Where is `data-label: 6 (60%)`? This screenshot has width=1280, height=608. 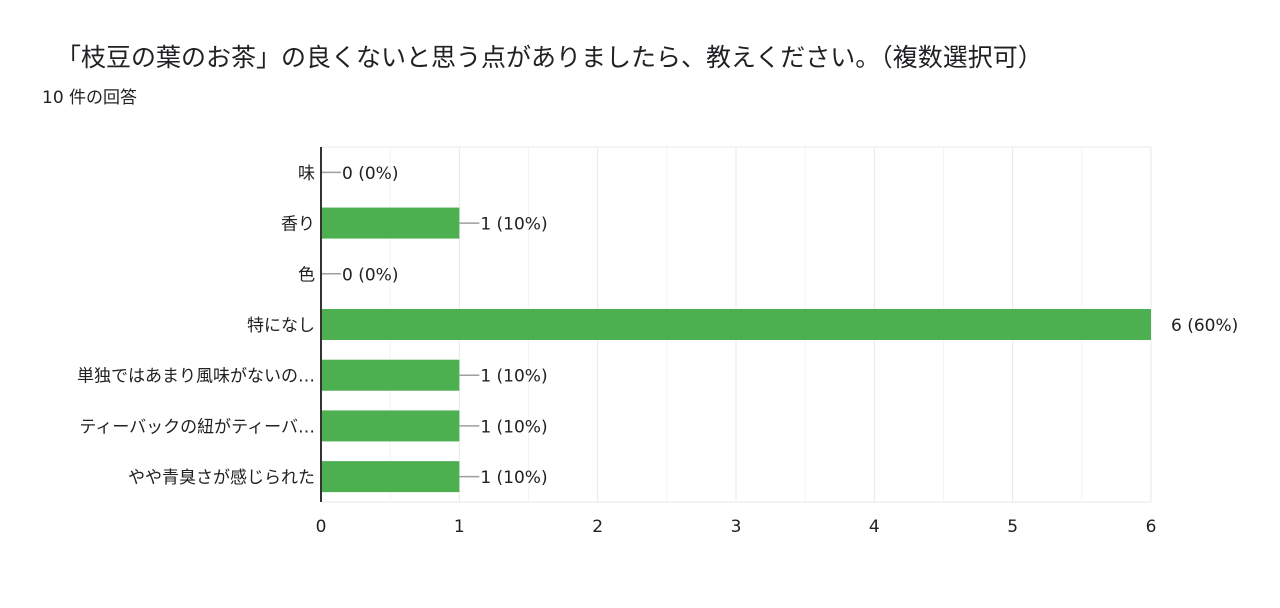 data-label: 6 (60%) is located at coordinates (1204, 326).